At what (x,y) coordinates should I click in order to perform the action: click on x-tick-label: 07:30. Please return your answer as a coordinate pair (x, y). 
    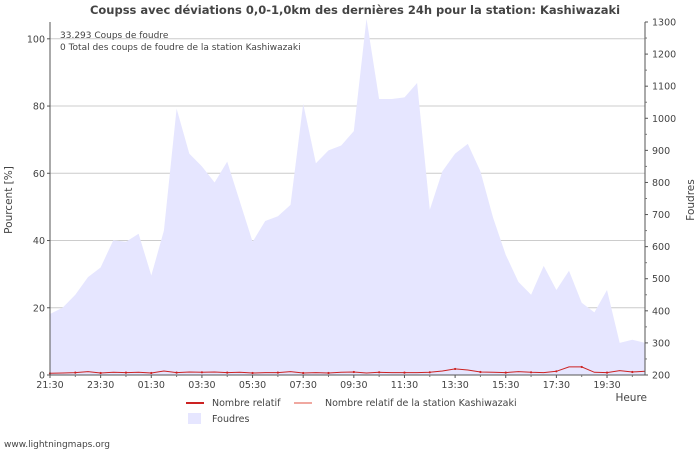
    Looking at the image, I should click on (302, 385).